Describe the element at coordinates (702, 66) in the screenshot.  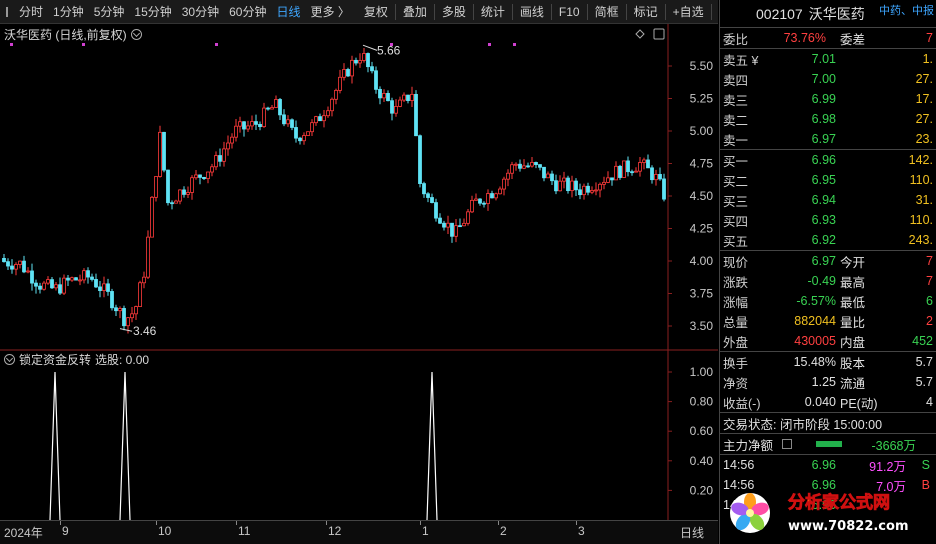
I see `price-tick-label: 5.50` at that location.